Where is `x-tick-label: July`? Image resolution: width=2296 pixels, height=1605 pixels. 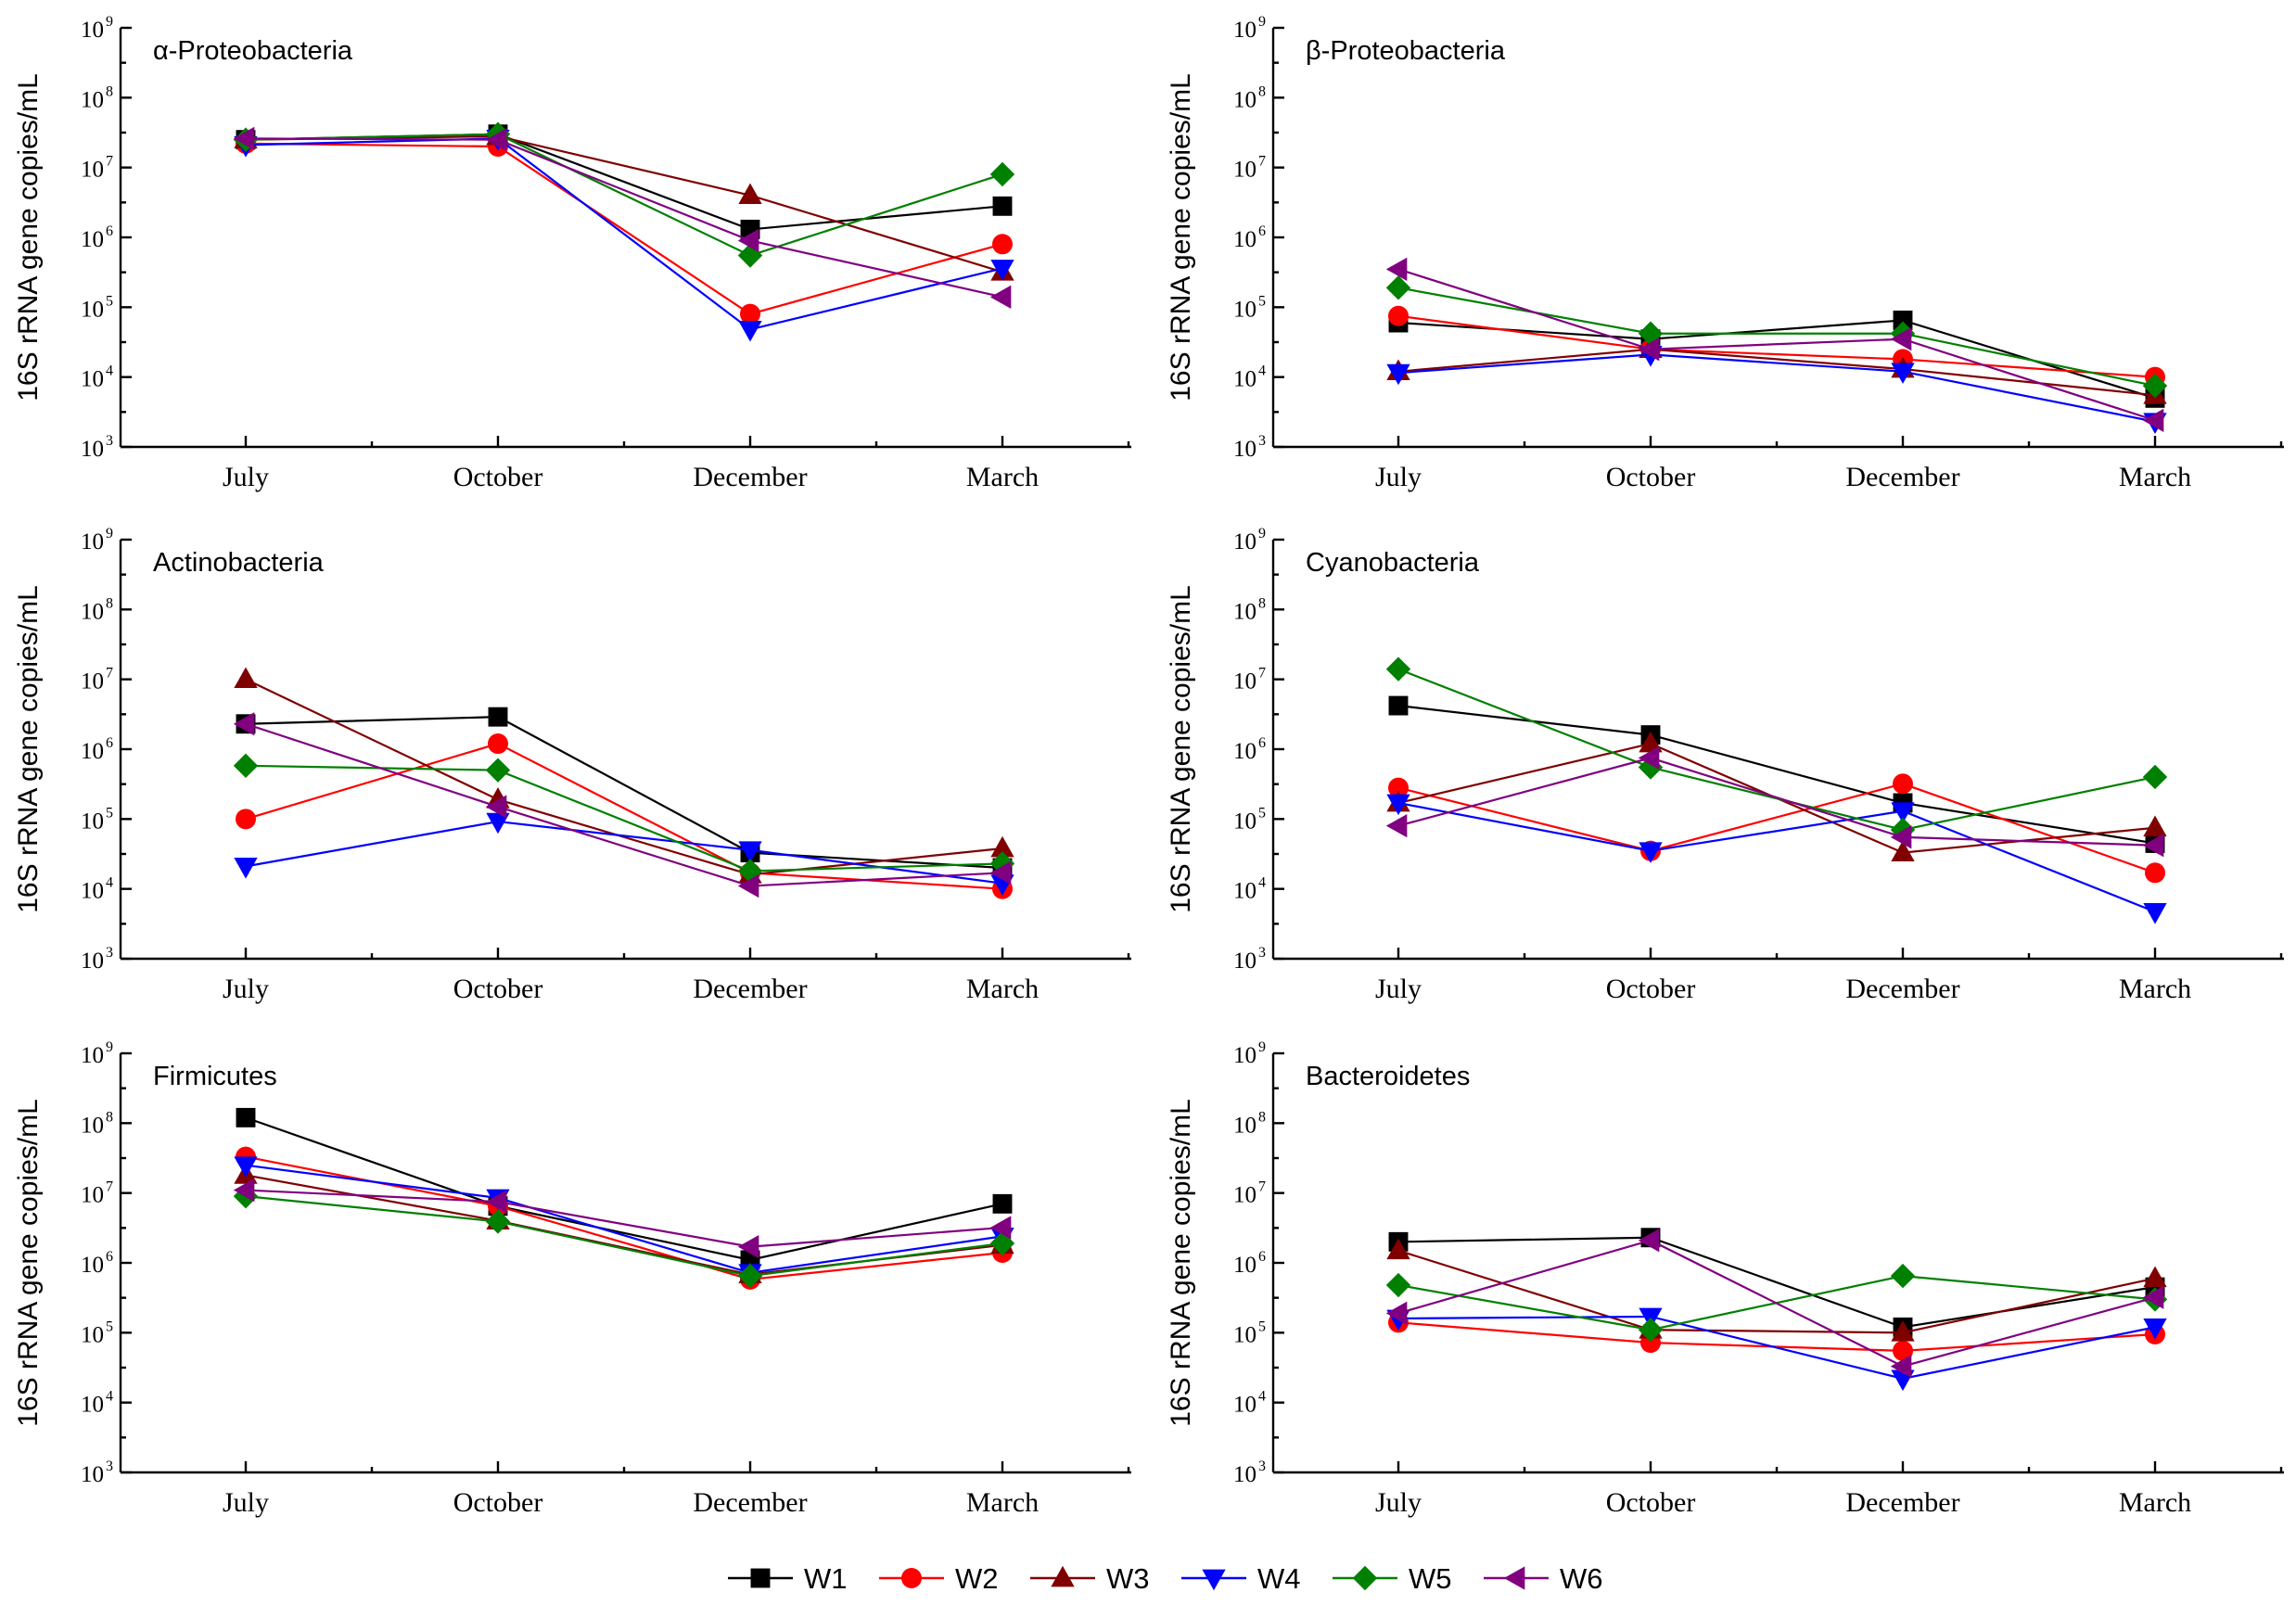 x-tick-label: July is located at coordinates (246, 989).